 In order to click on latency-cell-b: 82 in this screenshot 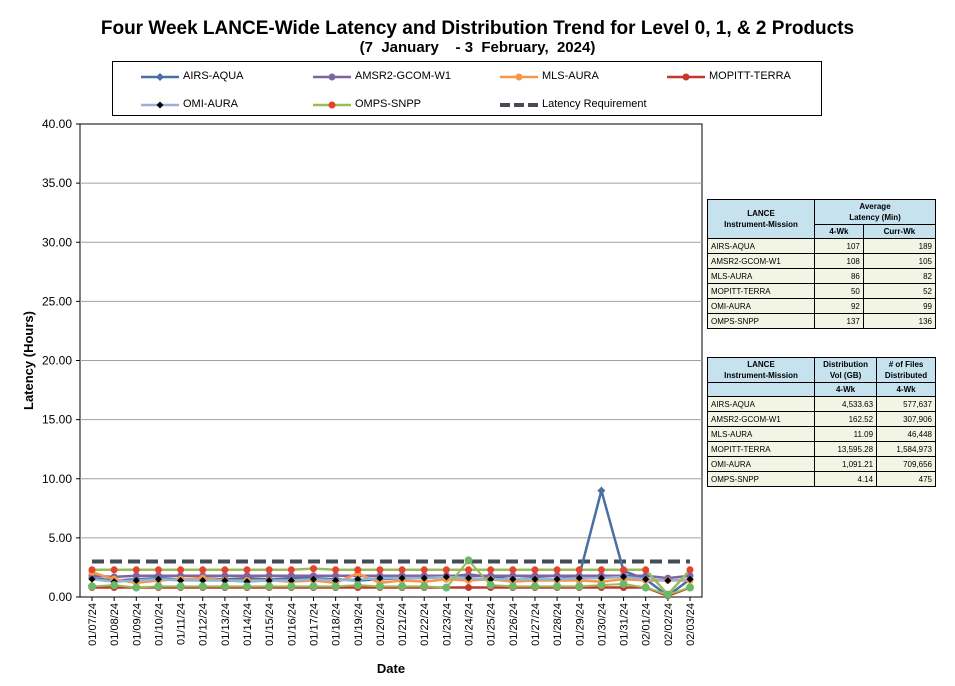, I will do `click(899, 276)`.